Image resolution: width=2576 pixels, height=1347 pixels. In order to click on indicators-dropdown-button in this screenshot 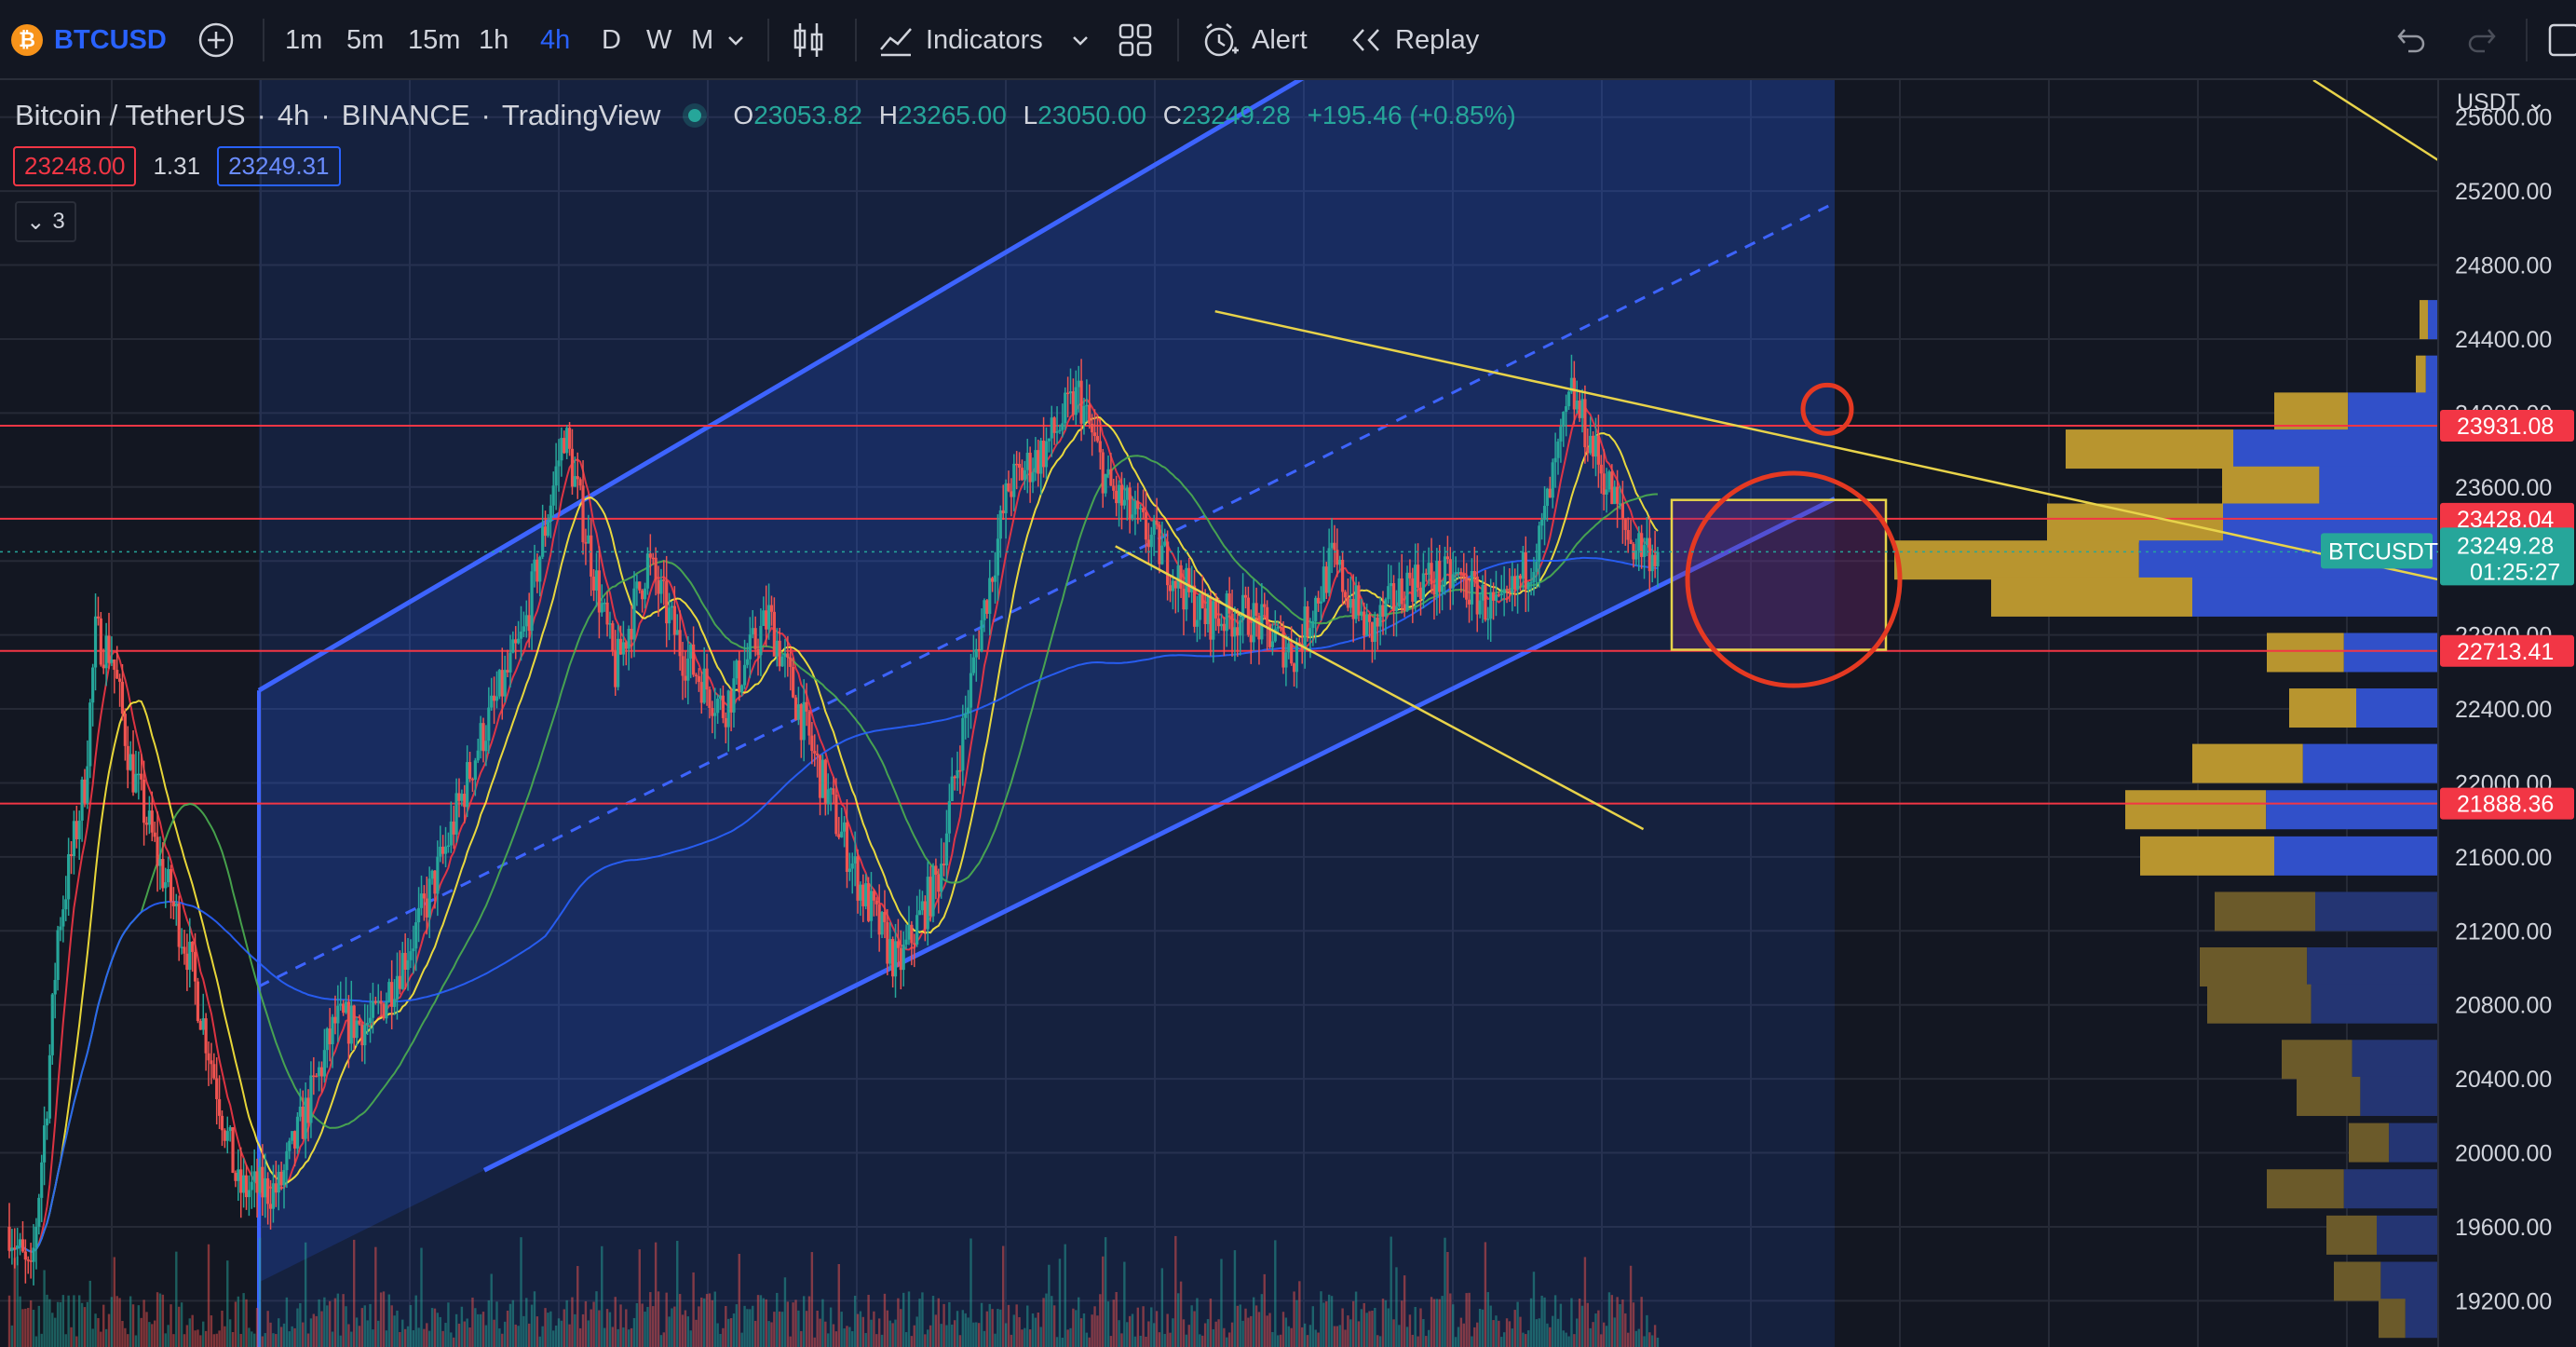, I will do `click(1080, 40)`.